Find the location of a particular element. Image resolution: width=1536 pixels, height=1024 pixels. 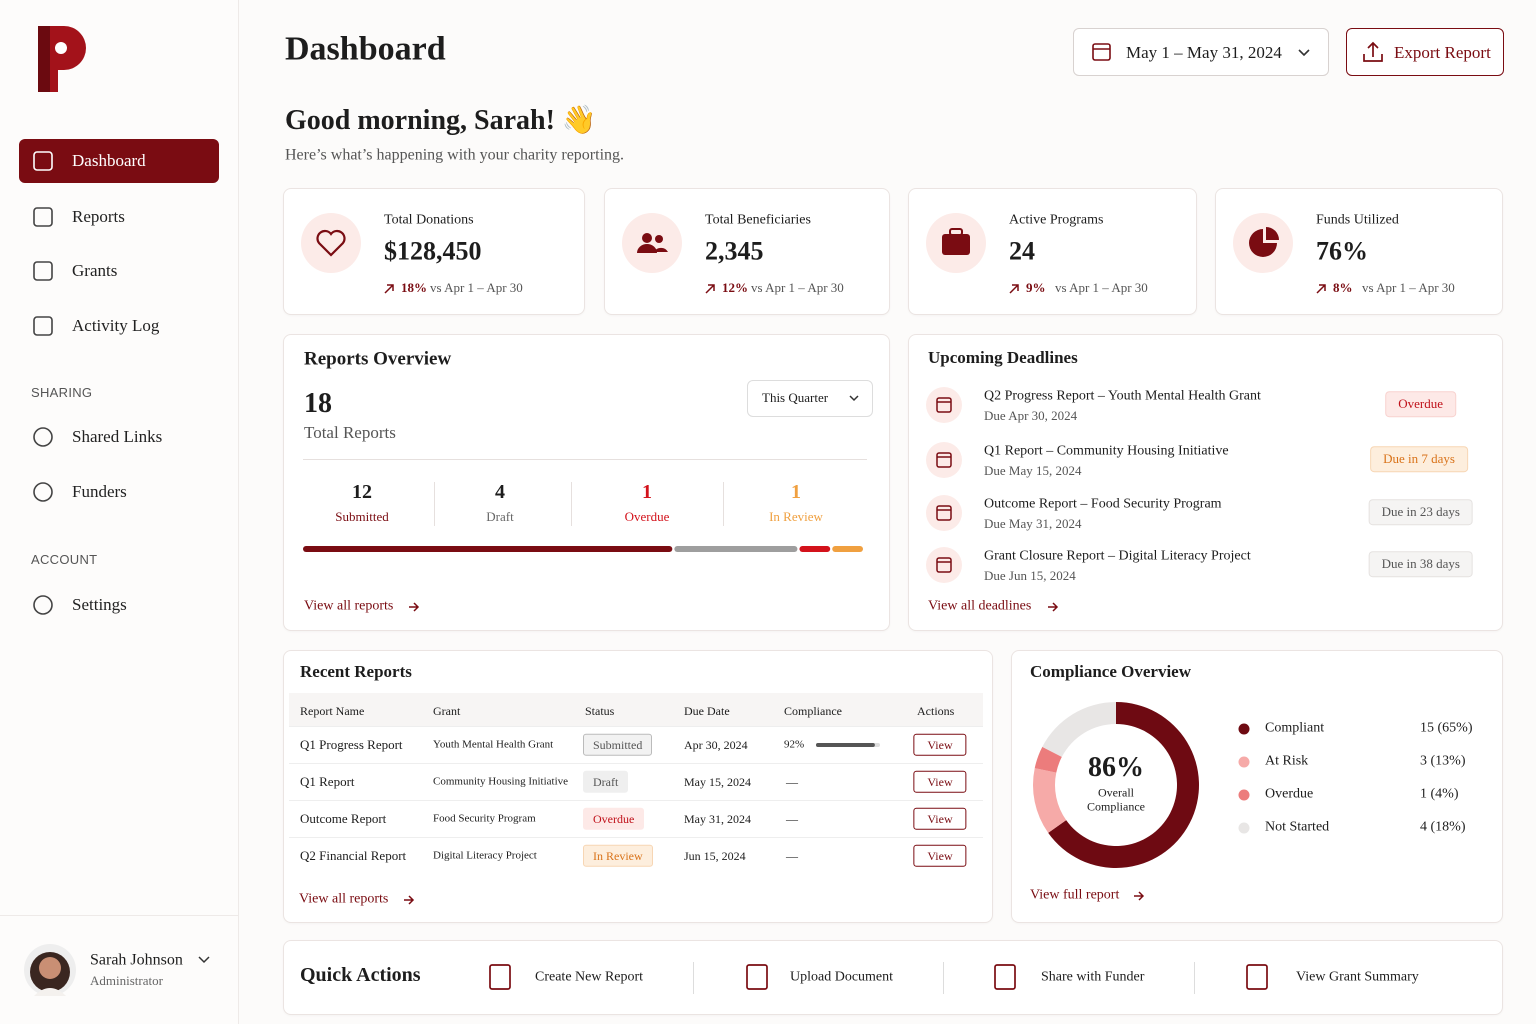

report-due: Apr 30, 2024 is located at coordinates (716, 744).